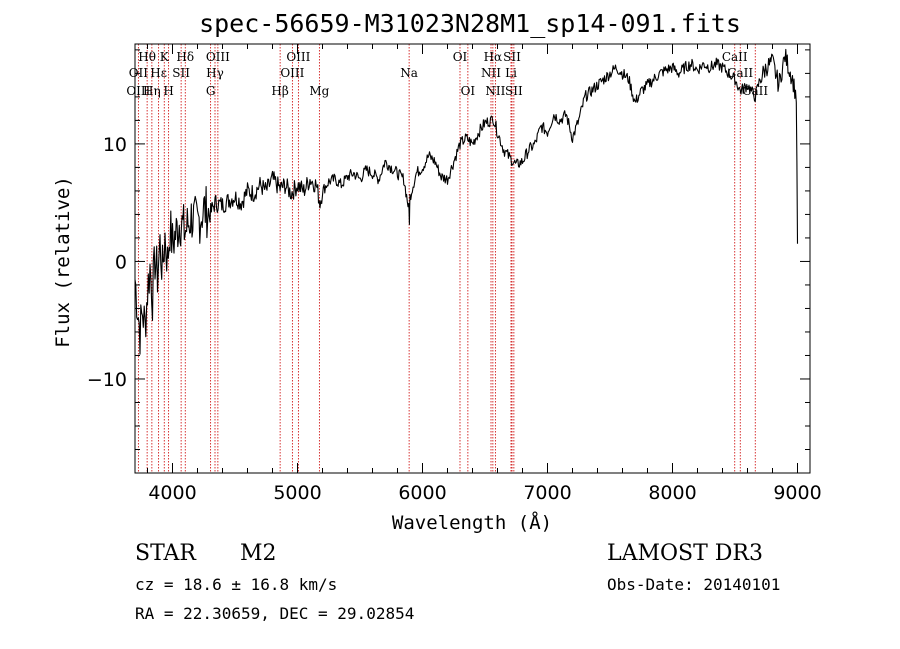  What do you see at coordinates (158, 73) in the screenshot?
I see `emission-line-label: Hε` at bounding box center [158, 73].